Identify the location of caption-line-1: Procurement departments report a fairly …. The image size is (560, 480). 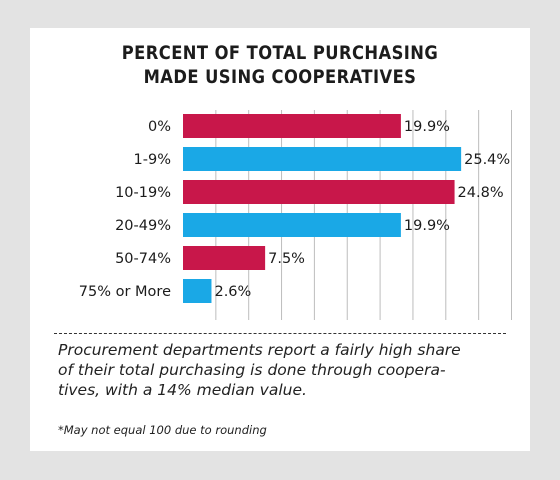
(259, 350).